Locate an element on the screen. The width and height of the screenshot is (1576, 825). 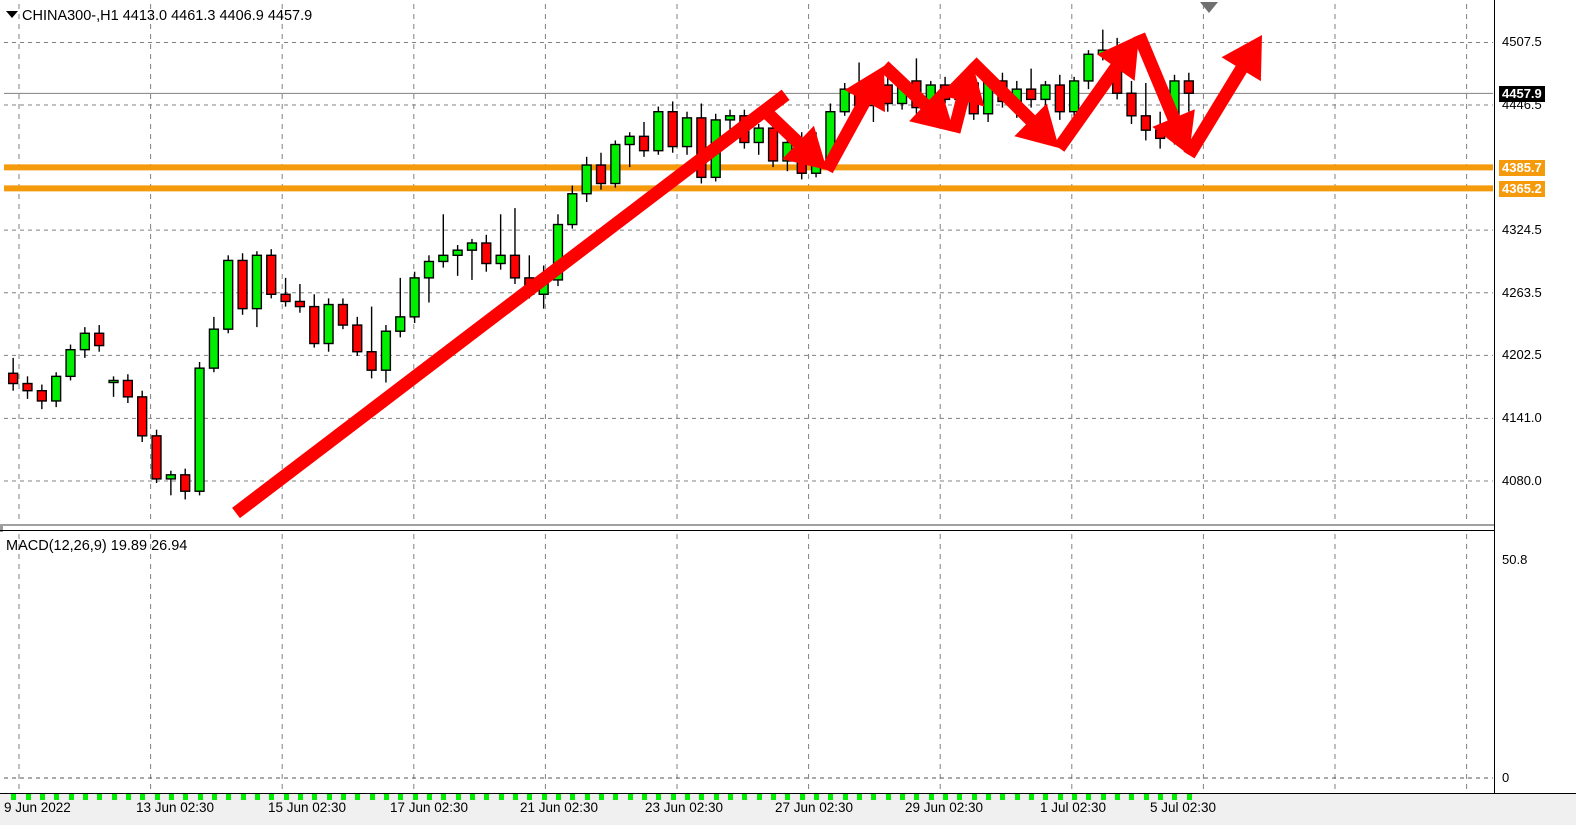
price-axis-tick: 4263.5 is located at coordinates (1522, 292).